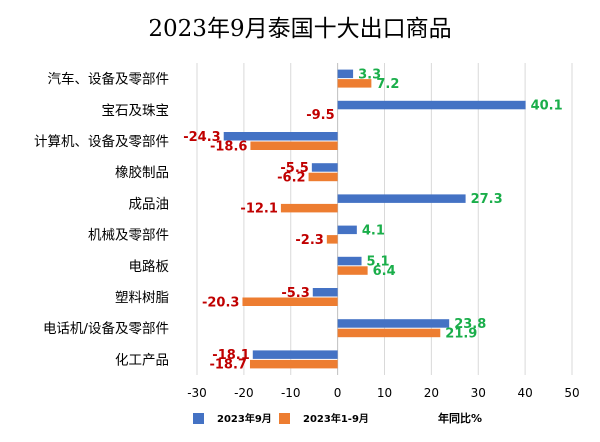 This screenshot has width=600, height=442. What do you see at coordinates (373, 230) in the screenshot?
I see `data-label-sep-5: 4.1` at bounding box center [373, 230].